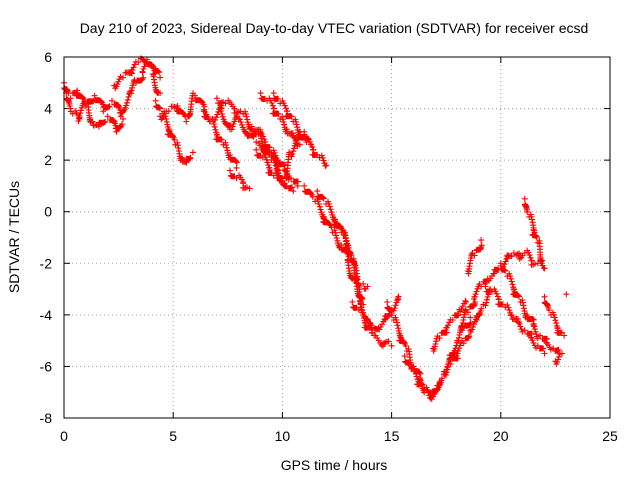 The height and width of the screenshot is (480, 640). I want to click on series-sat-s, so click(375, 314).